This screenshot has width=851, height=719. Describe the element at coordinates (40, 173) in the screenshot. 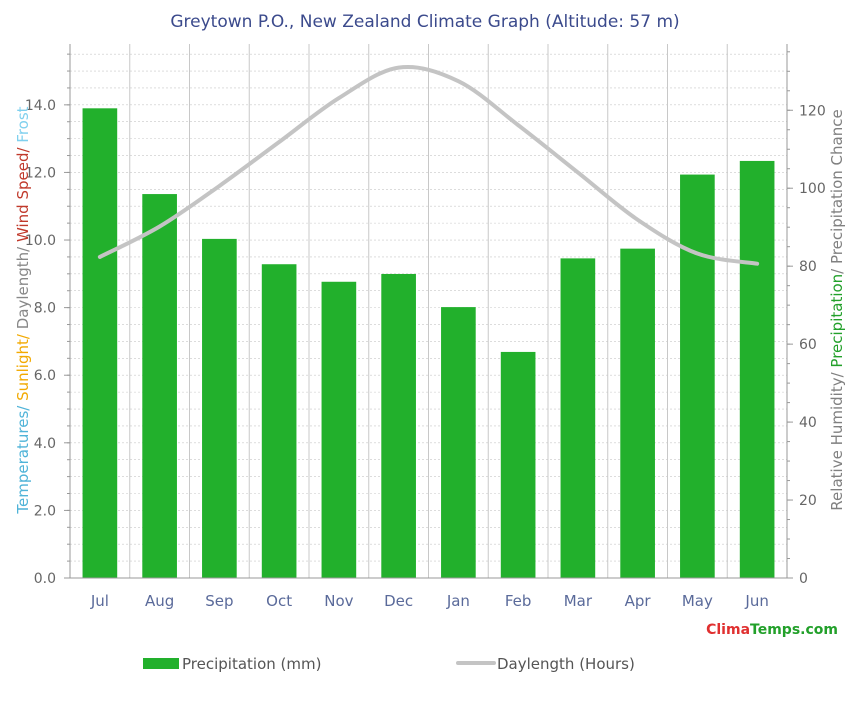

I see `left-tick-label: 12.0` at that location.